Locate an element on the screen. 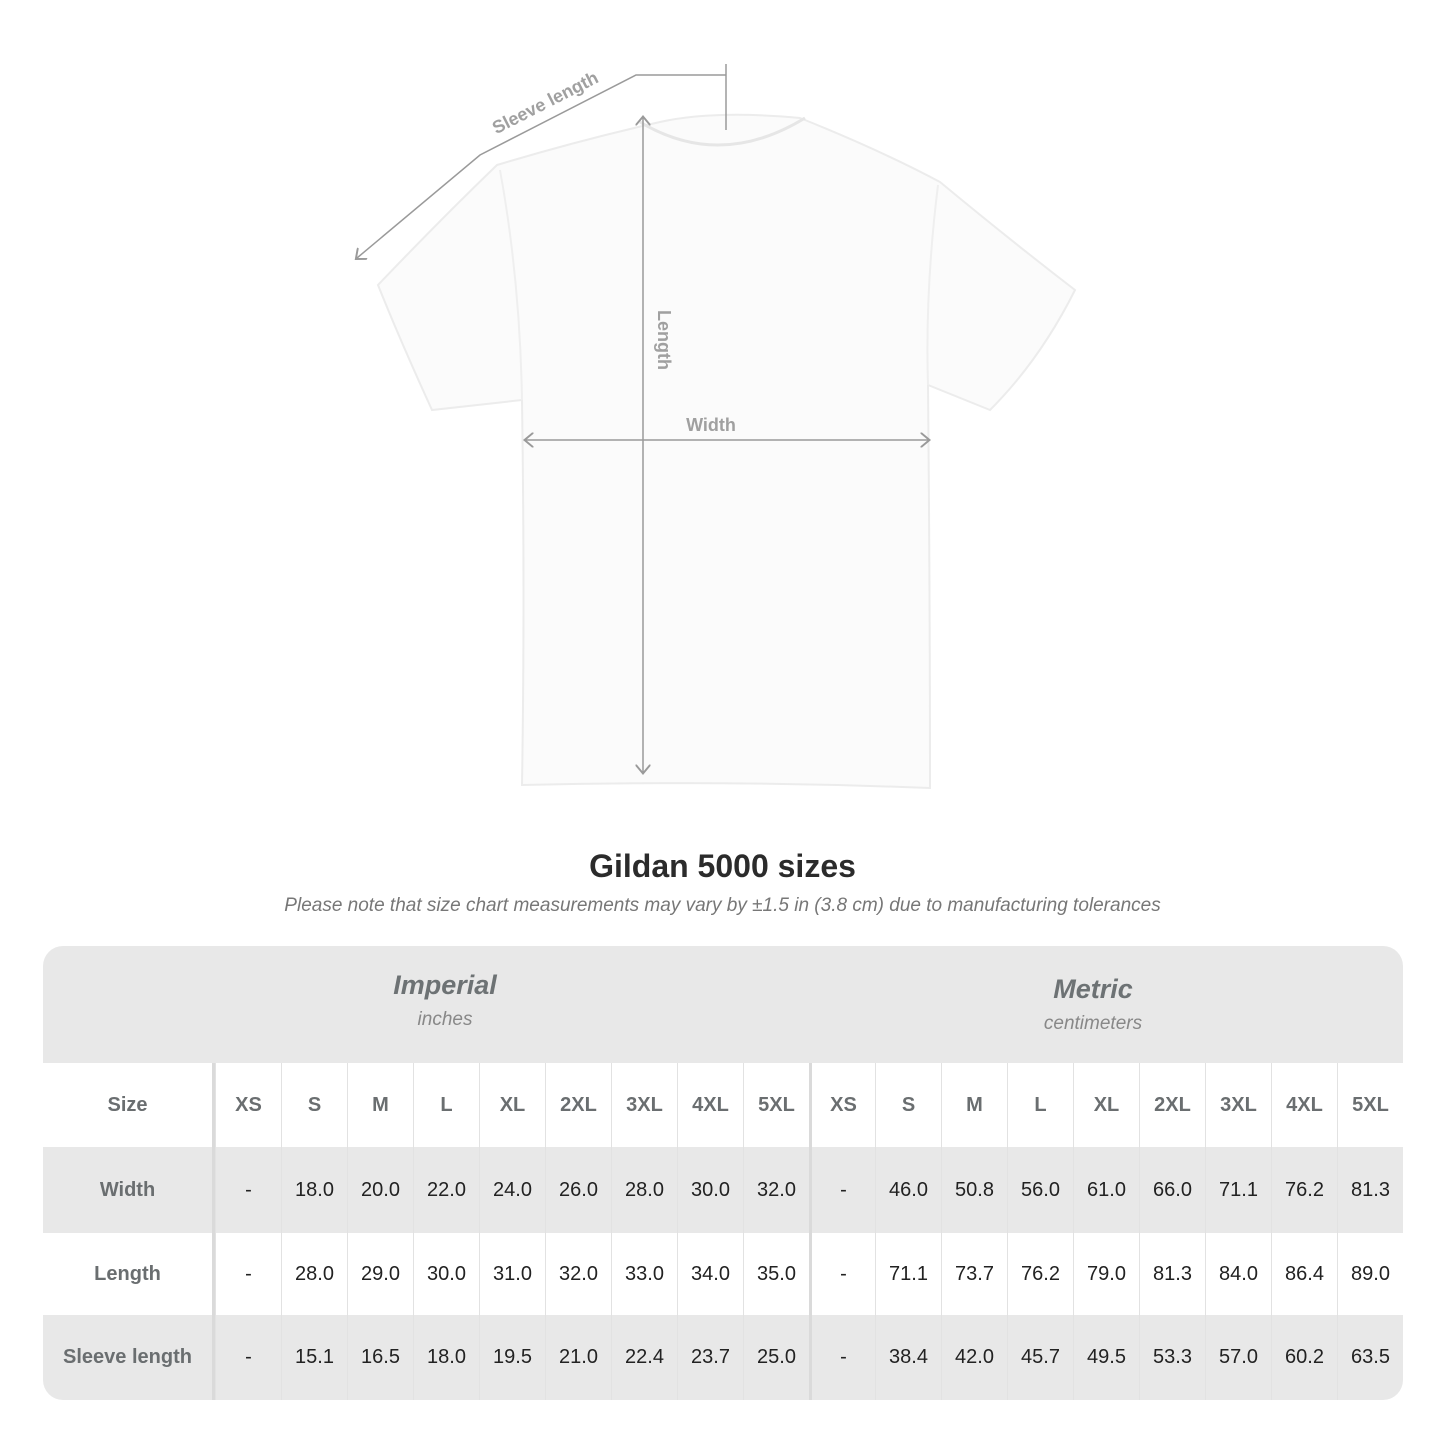 This screenshot has width=1445, height=1445. sleeve-label: Sleeve length is located at coordinates (545, 102).